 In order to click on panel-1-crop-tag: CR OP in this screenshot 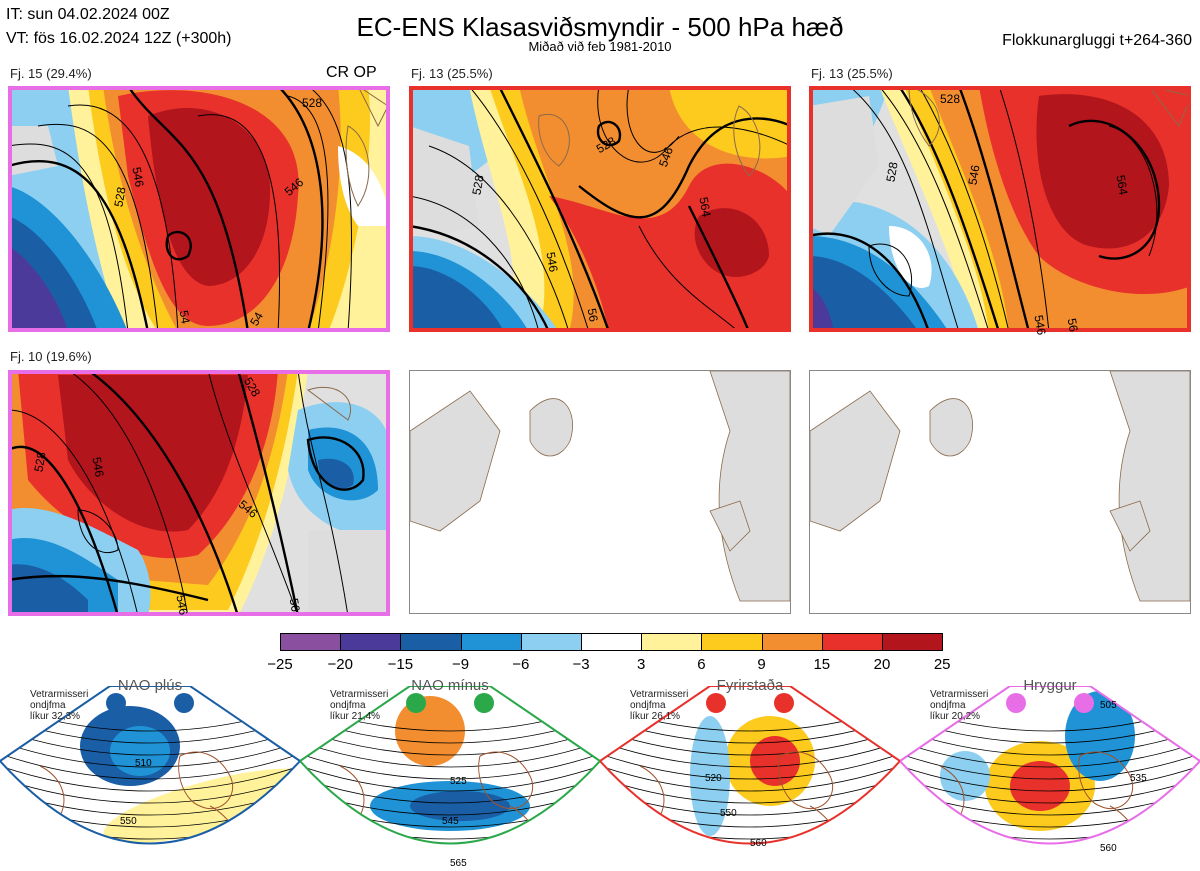, I will do `click(351, 72)`.